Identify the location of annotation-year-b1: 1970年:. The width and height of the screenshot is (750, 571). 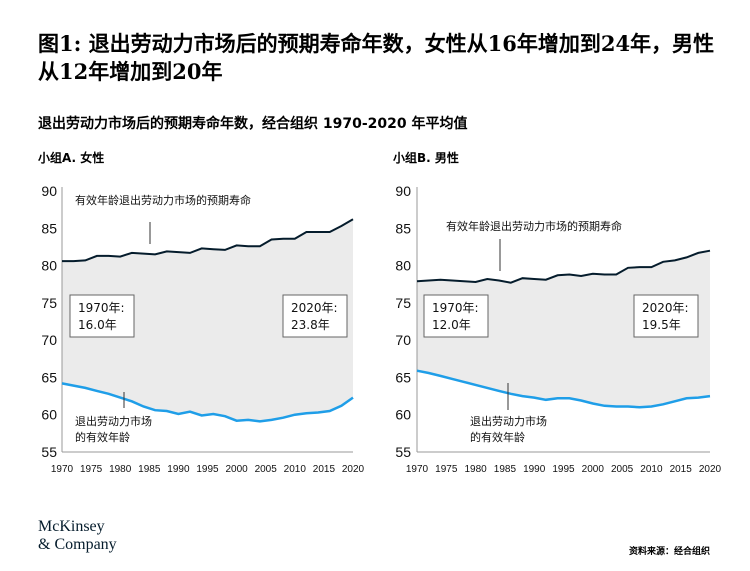
(455, 308).